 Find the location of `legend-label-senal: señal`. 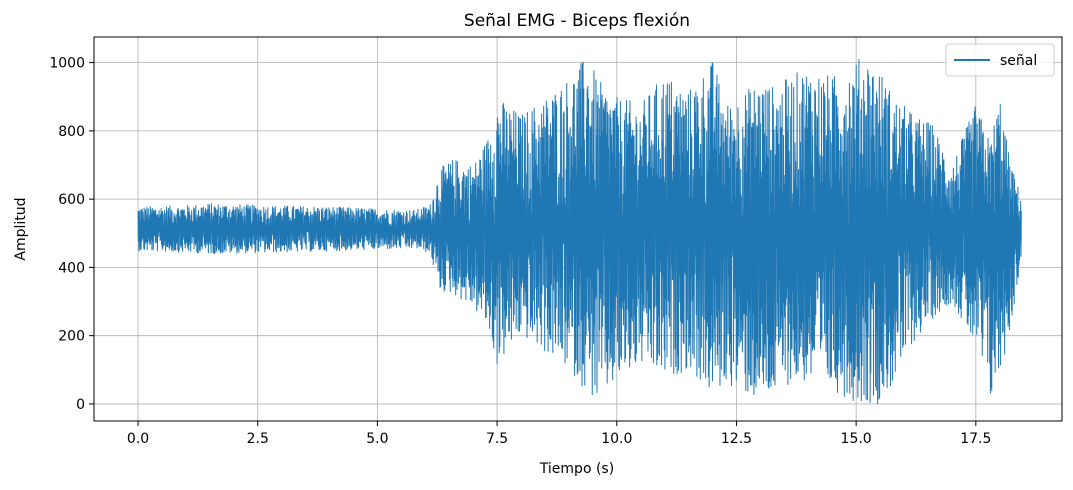

legend-label-senal: señal is located at coordinates (1018, 61).